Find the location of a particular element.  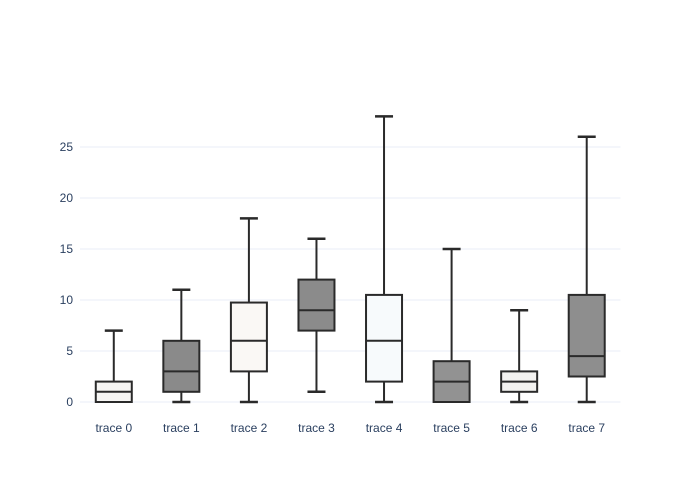

x-tick-label-1: trace 1 is located at coordinates (181, 428).